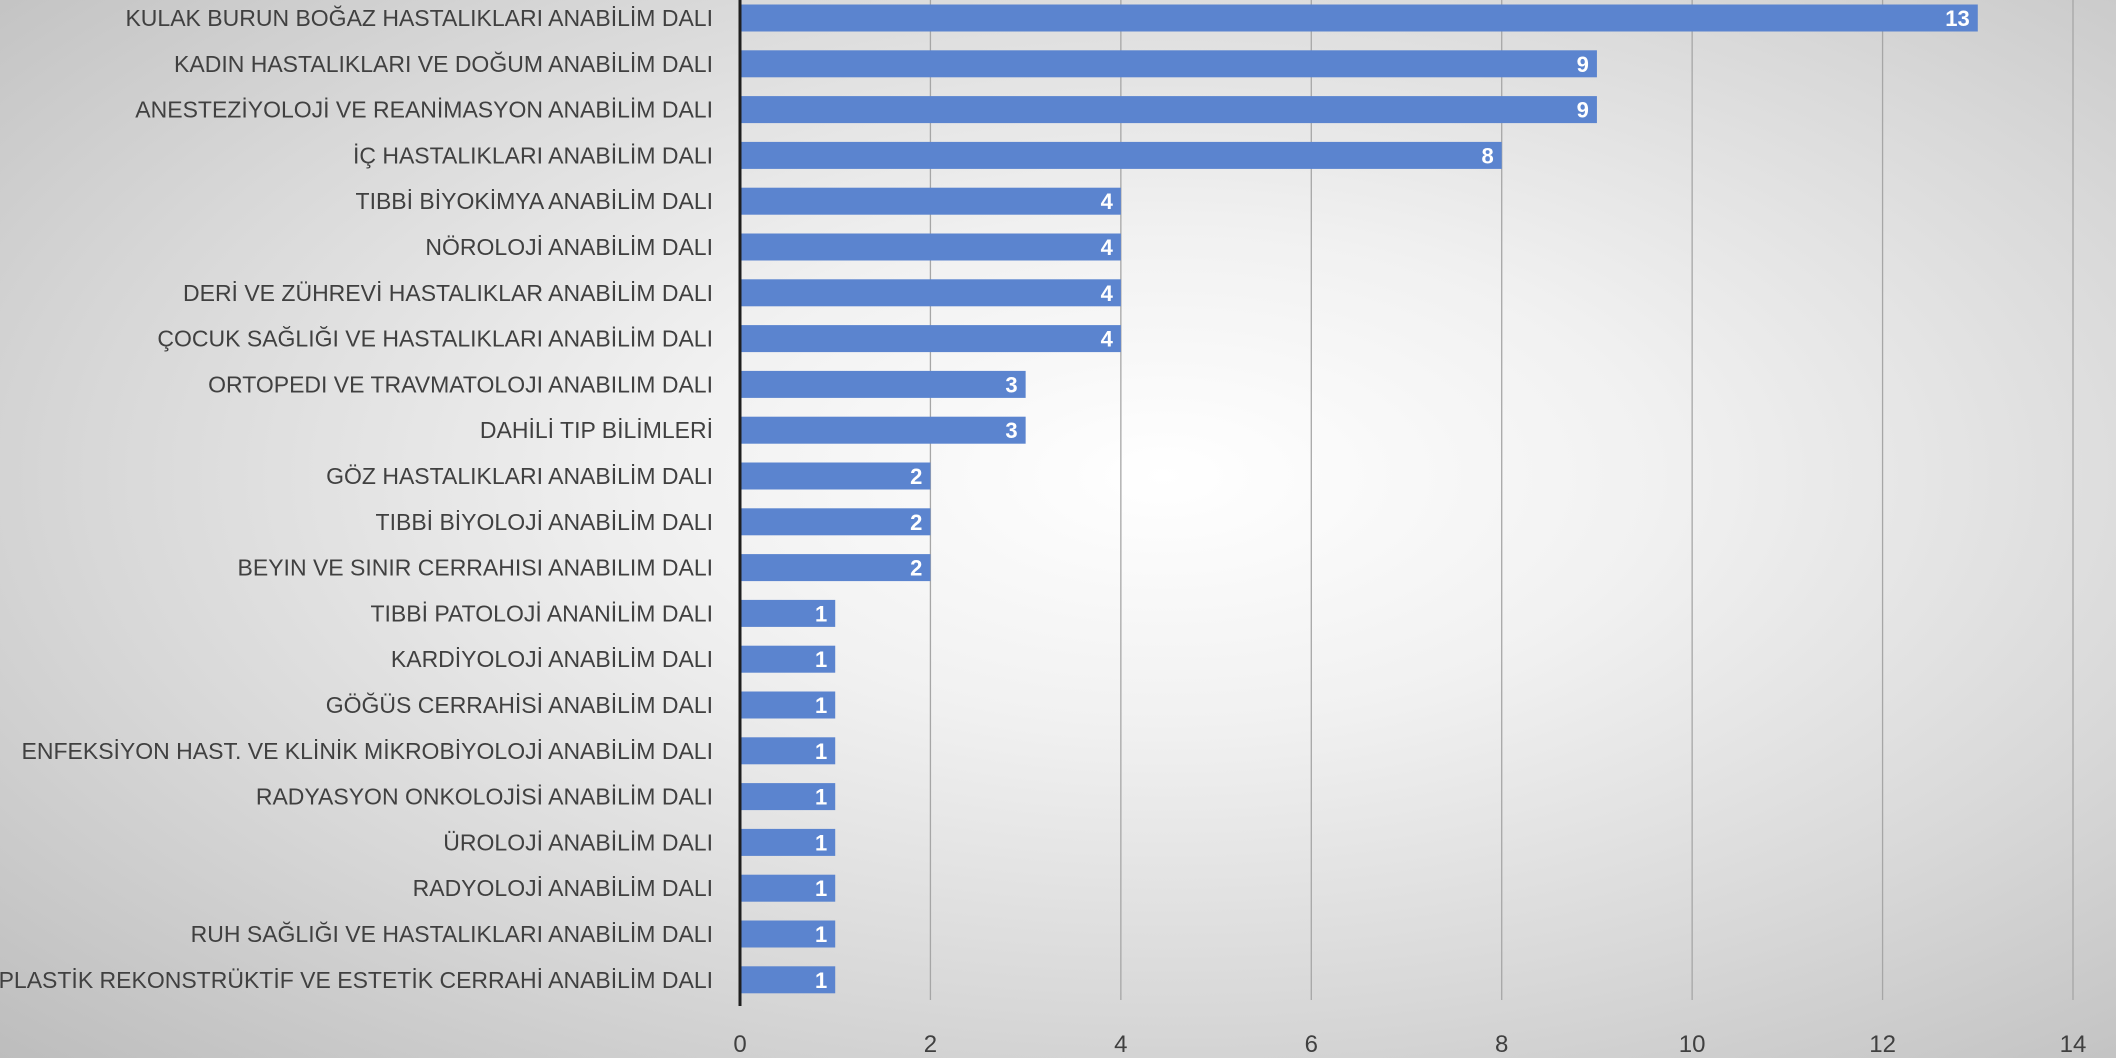 This screenshot has height=1058, width=2116. I want to click on x-tick-label: 2, so click(930, 1044).